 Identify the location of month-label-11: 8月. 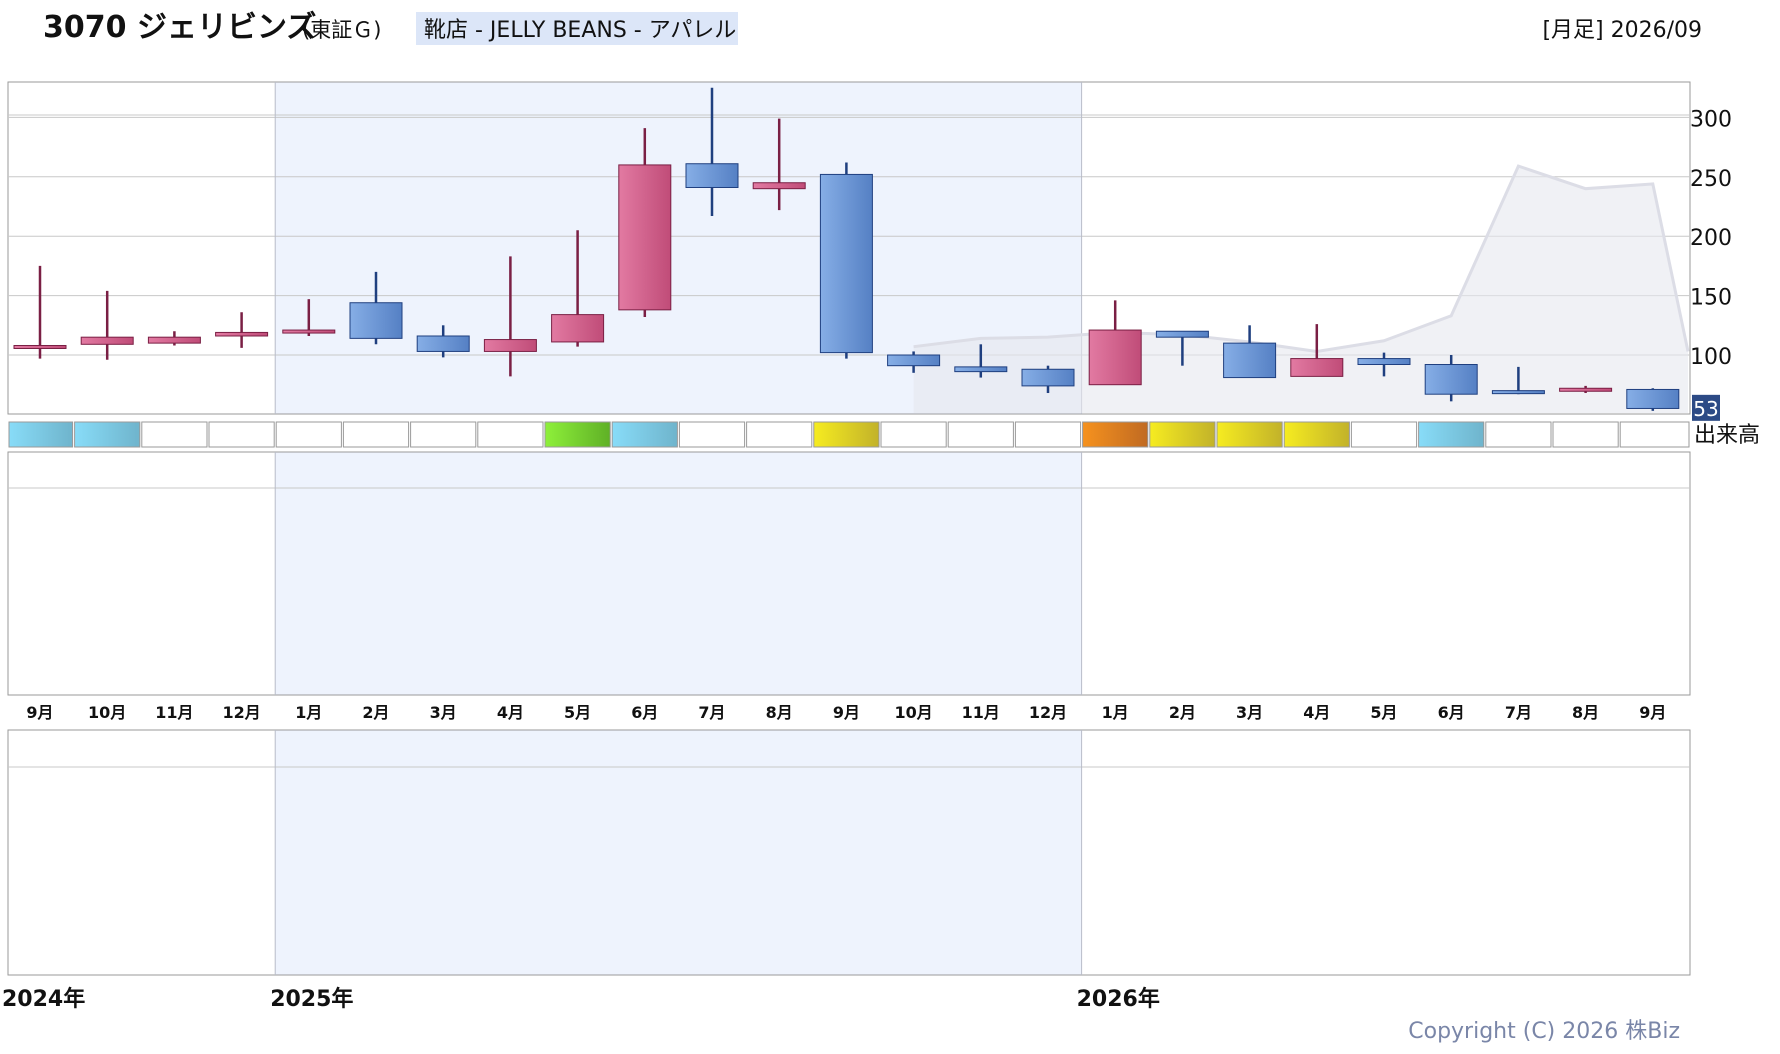
(779, 712).